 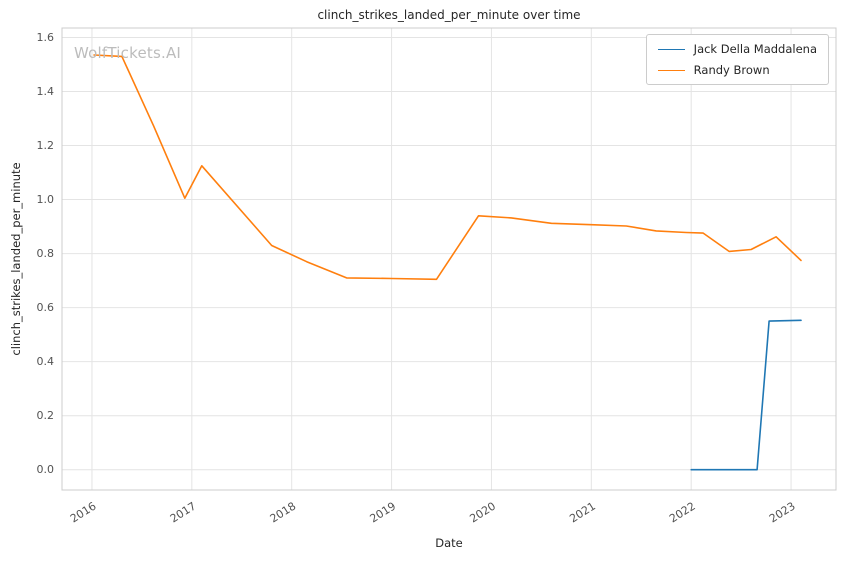 What do you see at coordinates (46, 469) in the screenshot?
I see `y-tick-label: 0.0` at bounding box center [46, 469].